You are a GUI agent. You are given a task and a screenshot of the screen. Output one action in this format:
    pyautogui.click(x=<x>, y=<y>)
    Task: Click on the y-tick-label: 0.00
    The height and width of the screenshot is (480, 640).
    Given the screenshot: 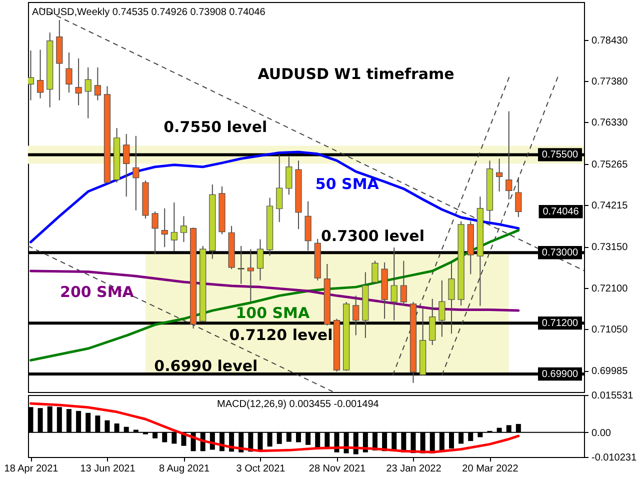 What is the action you would take?
    pyautogui.click(x=602, y=433)
    